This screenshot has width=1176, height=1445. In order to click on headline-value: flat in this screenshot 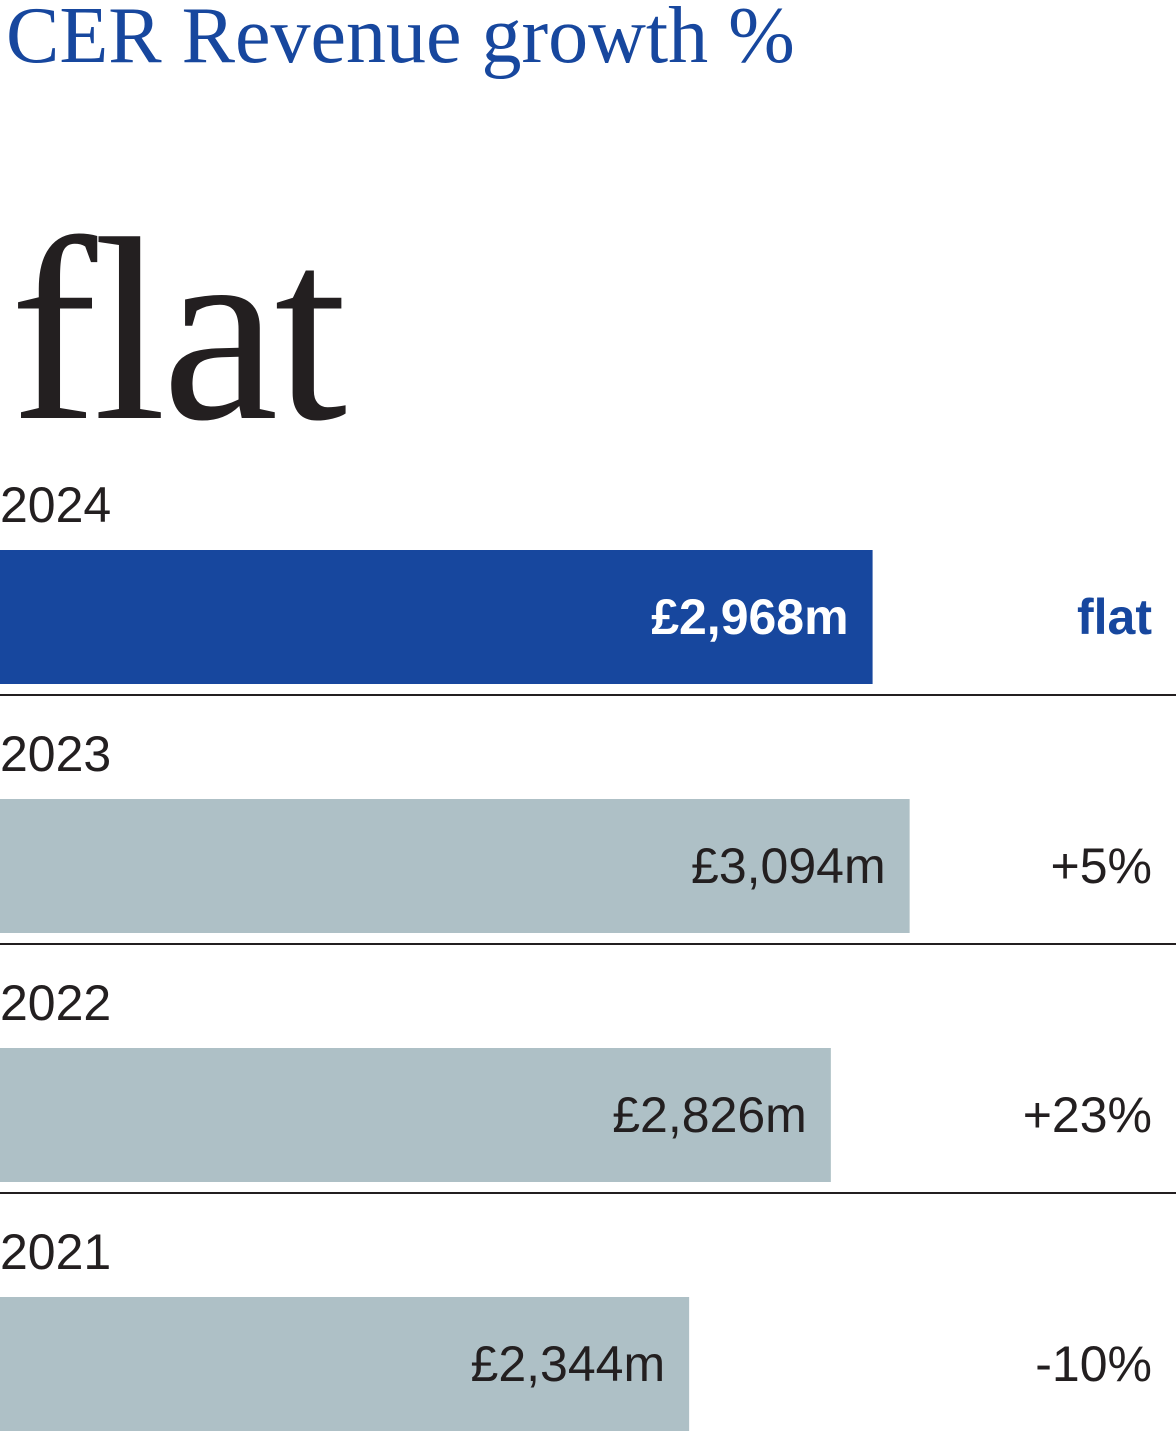, I will do `click(178, 330)`.